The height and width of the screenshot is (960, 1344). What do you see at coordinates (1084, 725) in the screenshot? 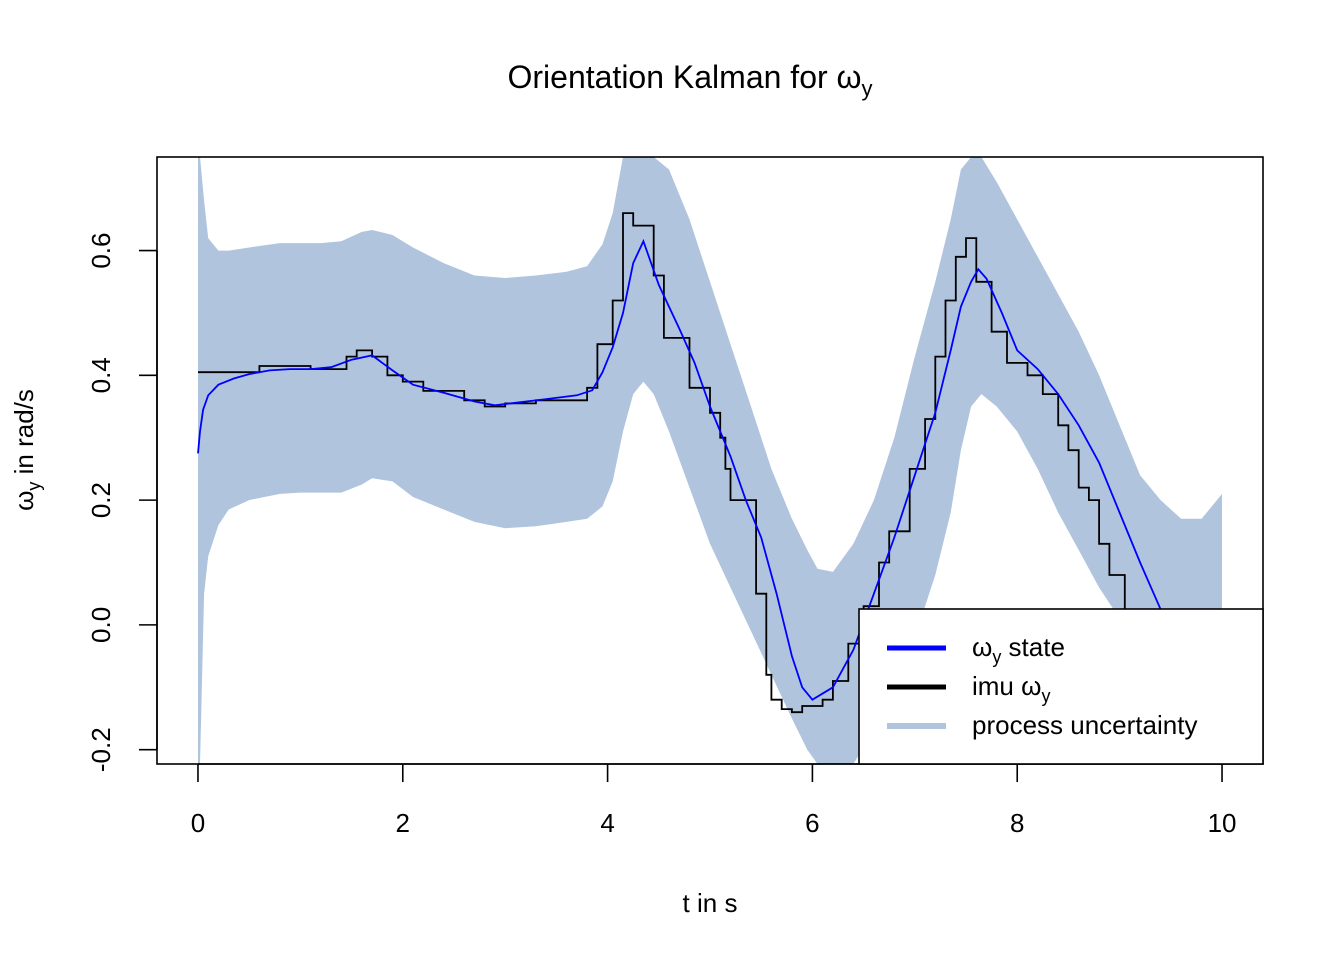
I see `legend-label-uncertainty: process uncertainty` at bounding box center [1084, 725].